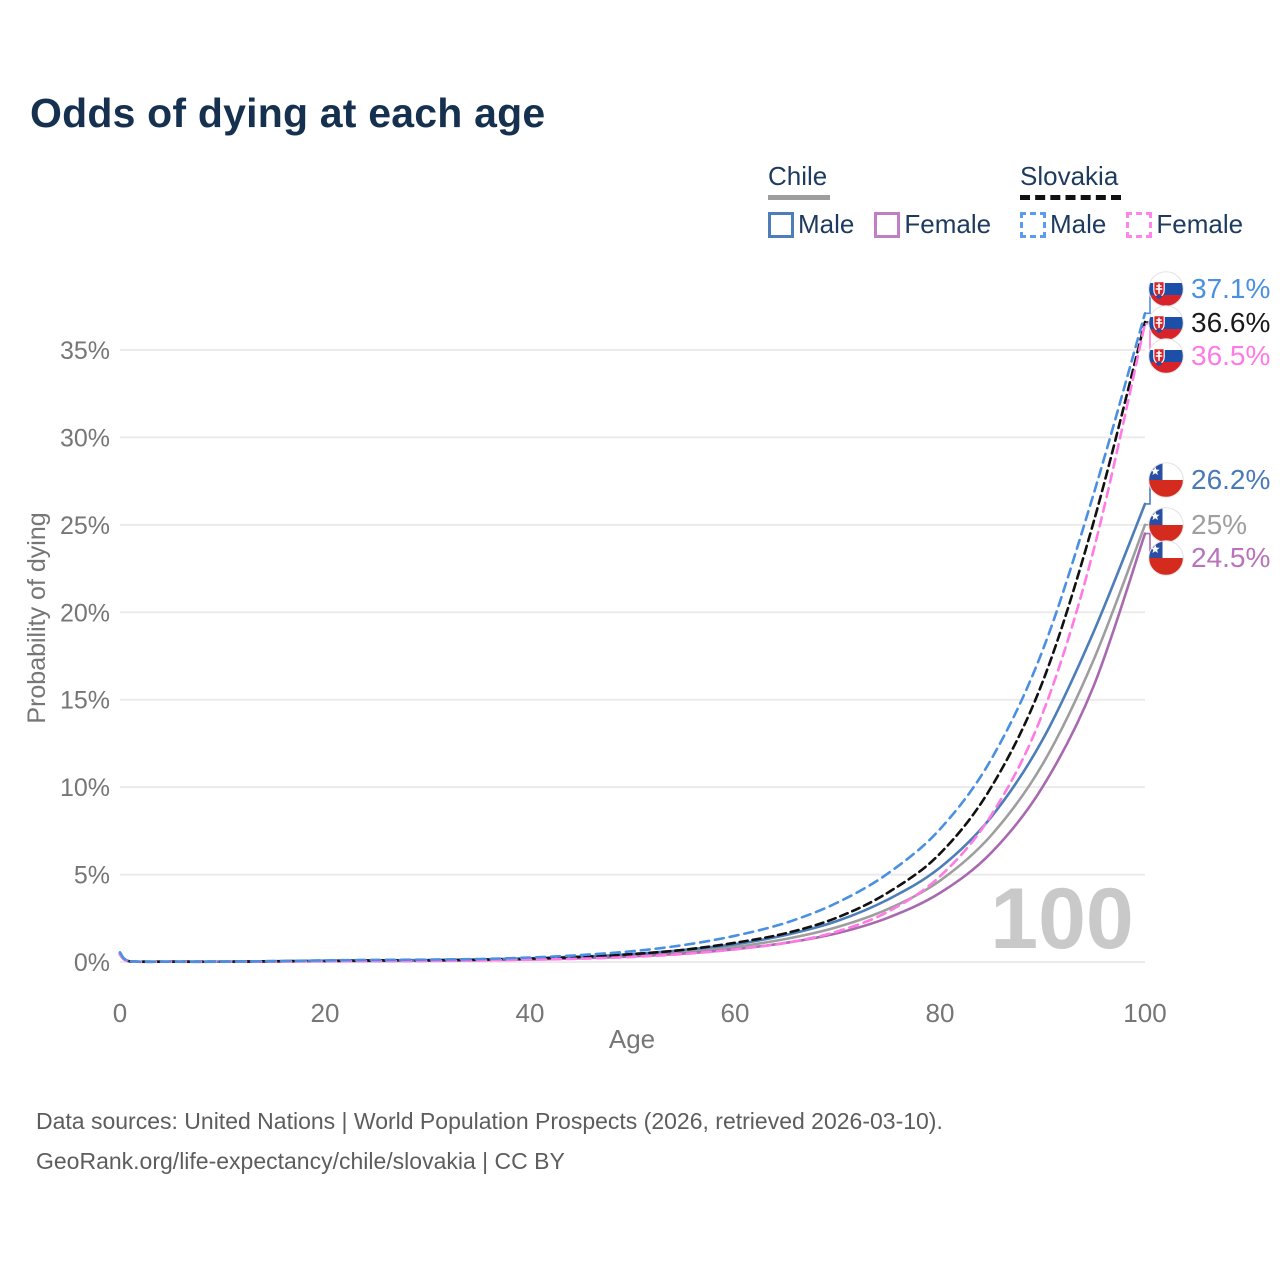 The image size is (1280, 1280). I want to click on legend-country-chile: Chile, so click(799, 180).